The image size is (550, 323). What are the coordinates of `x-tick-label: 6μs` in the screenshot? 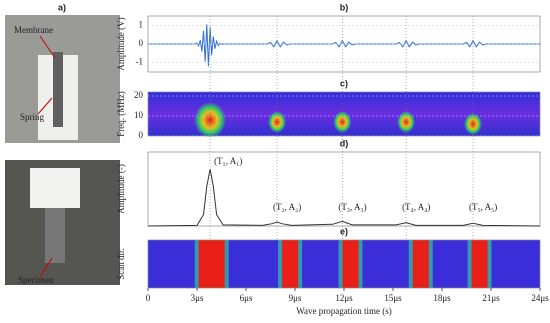 It's located at (246, 298).